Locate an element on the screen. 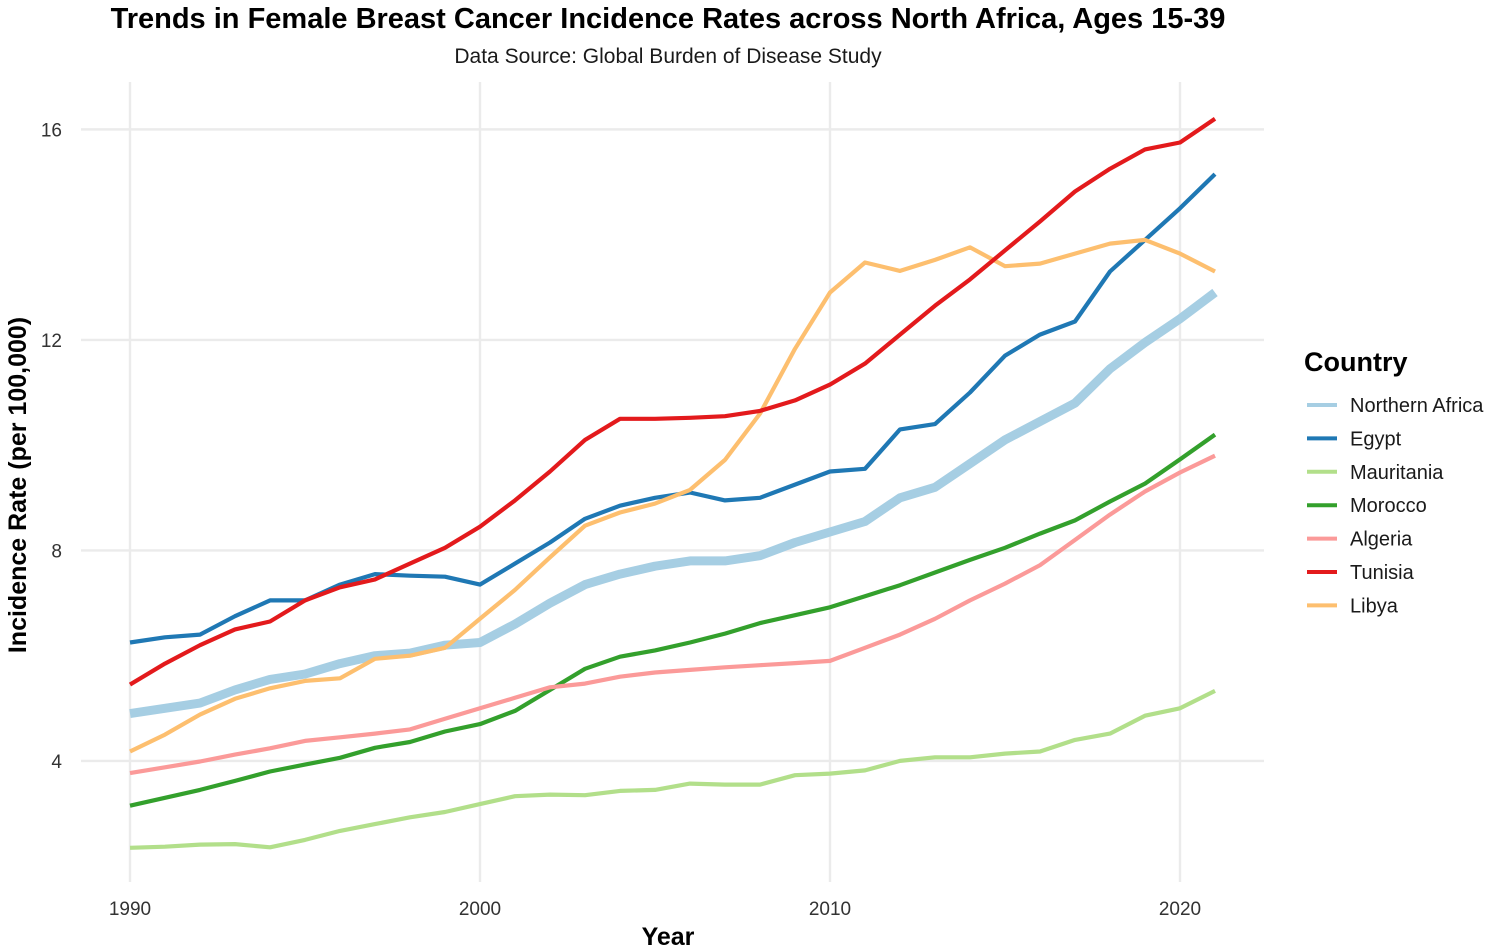  x-tick-label: 2010 is located at coordinates (830, 909).